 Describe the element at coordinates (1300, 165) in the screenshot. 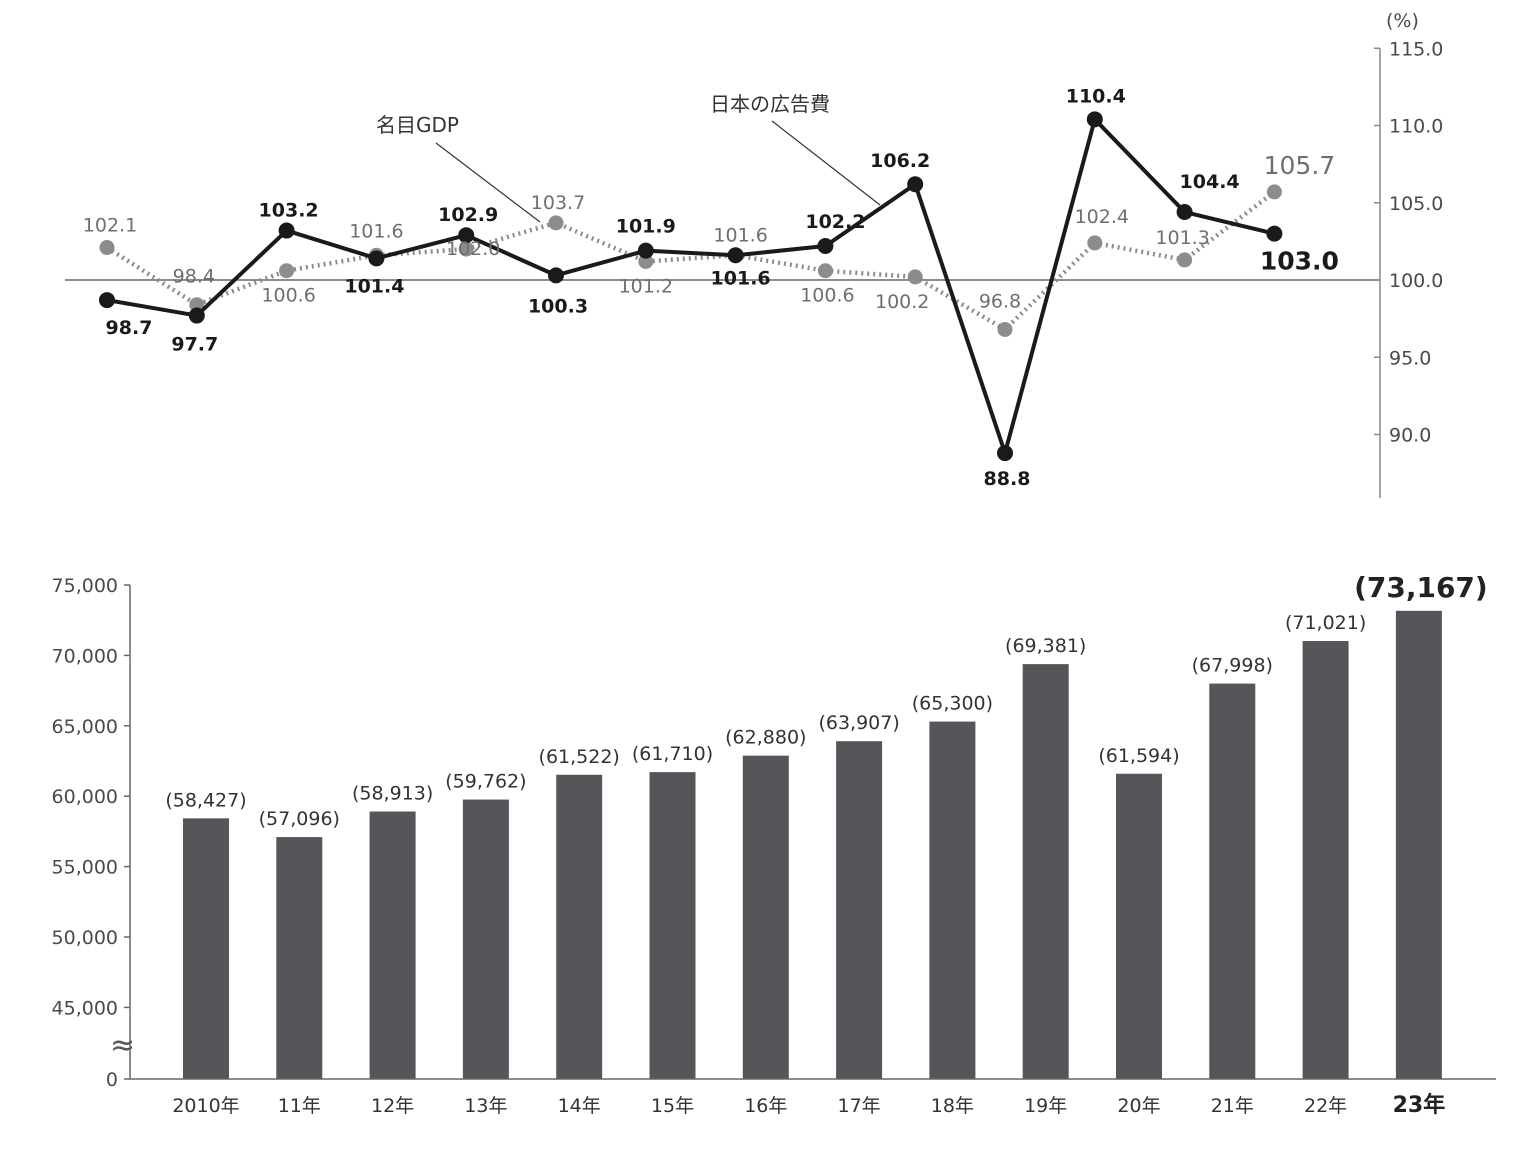

I see `gdp-data-label: 105.7` at that location.